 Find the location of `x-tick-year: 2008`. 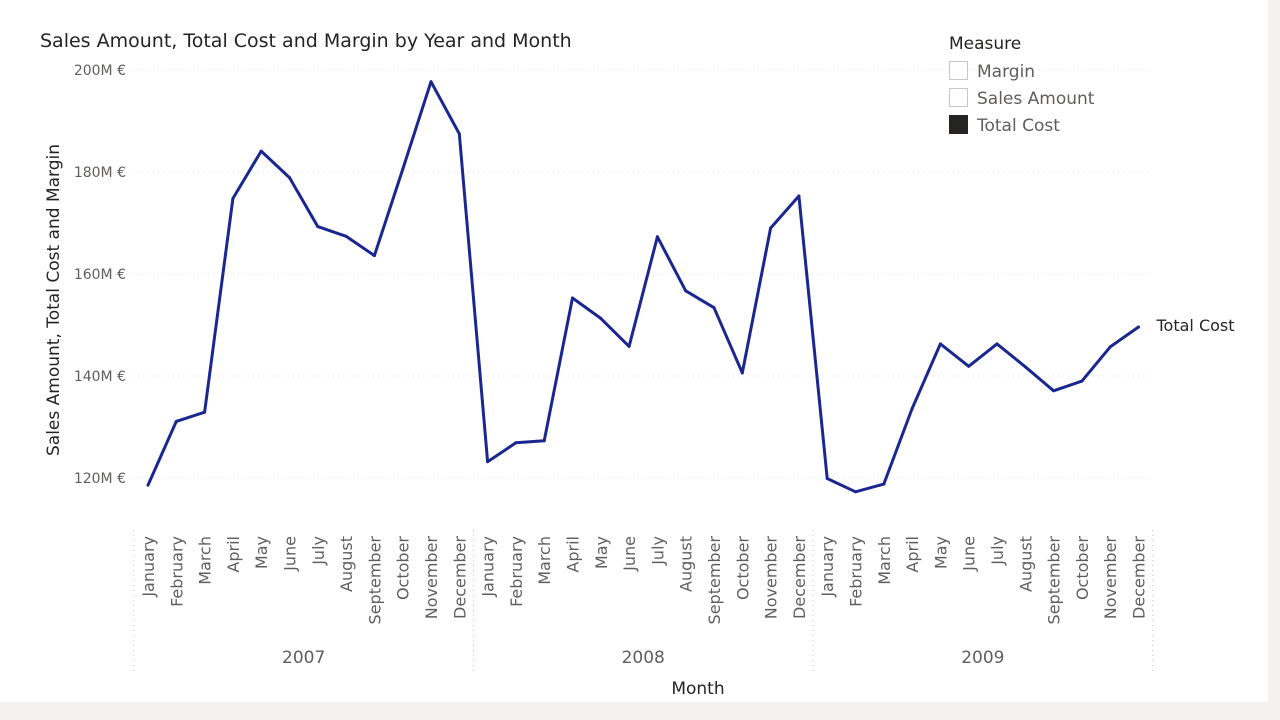

x-tick-year: 2008 is located at coordinates (643, 658).